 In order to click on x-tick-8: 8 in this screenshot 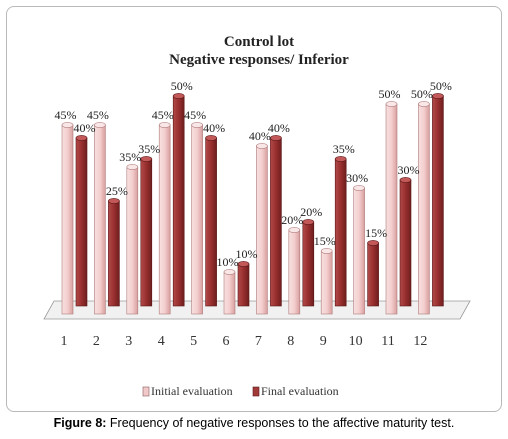, I will do `click(290, 341)`.